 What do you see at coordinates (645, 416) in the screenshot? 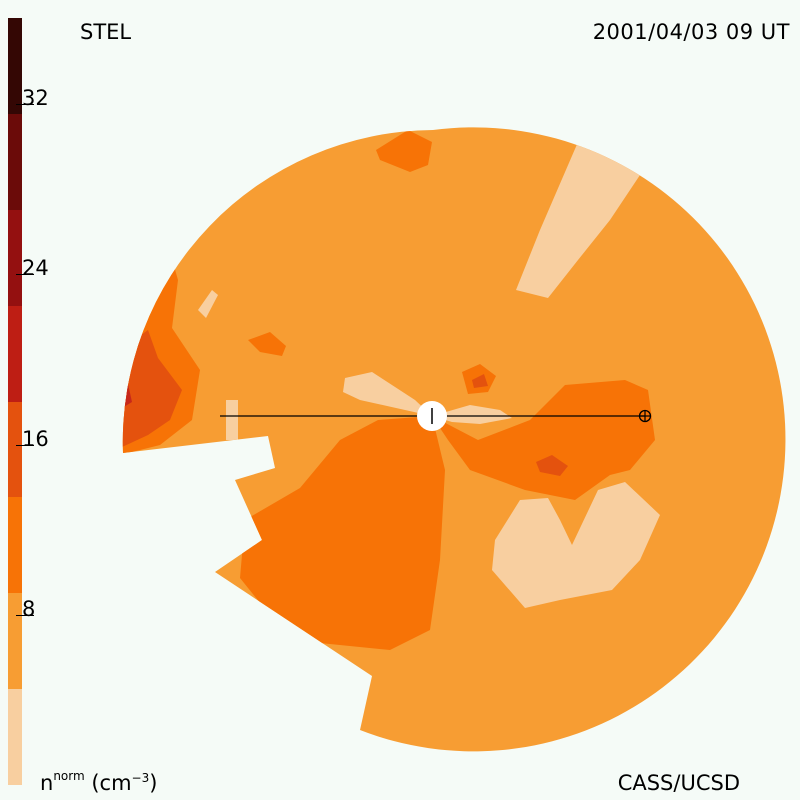
I see `earth-icon` at bounding box center [645, 416].